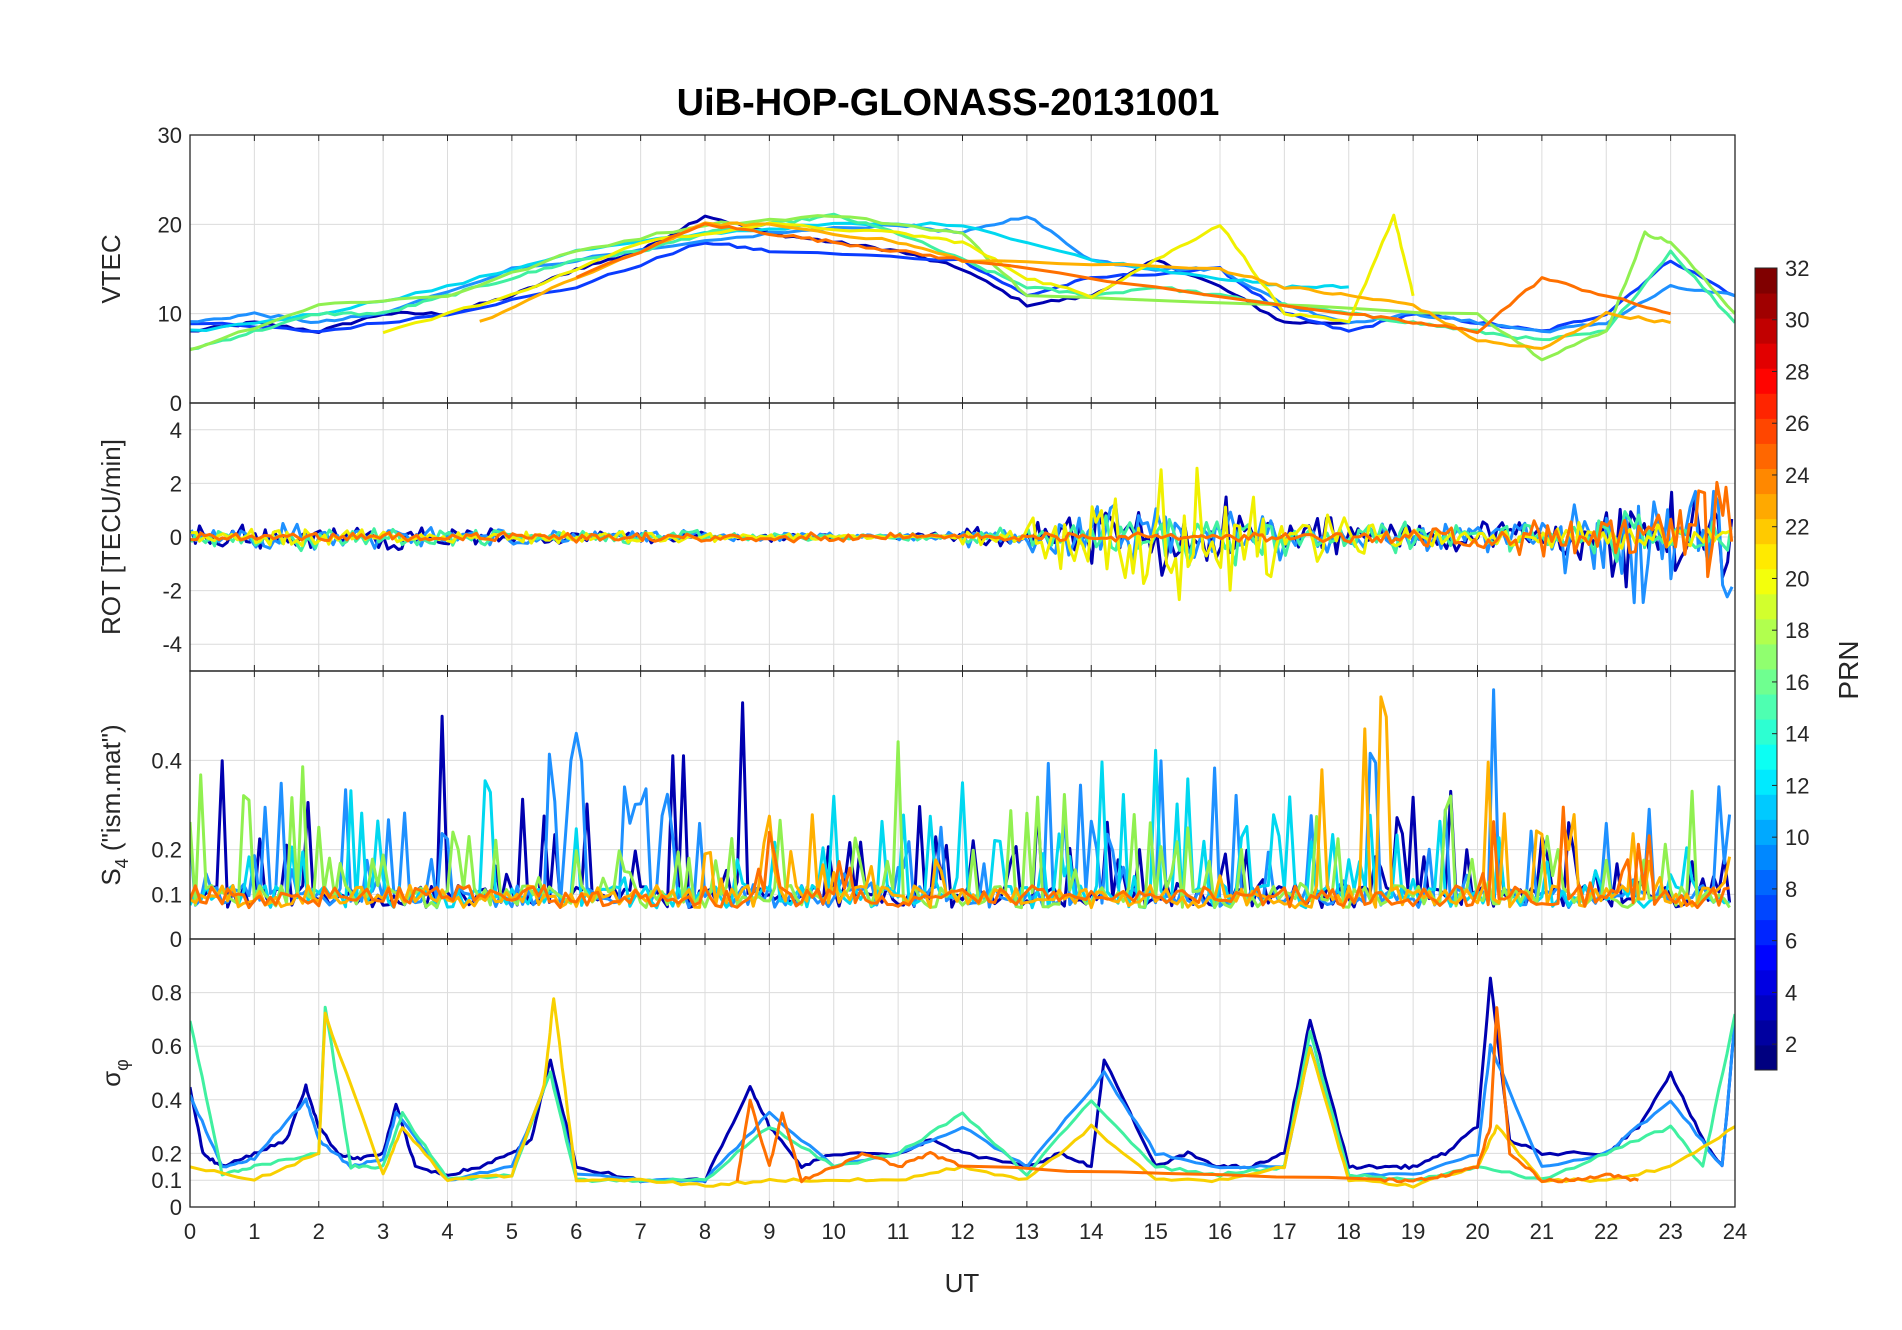  What do you see at coordinates (190, 1231) in the screenshot?
I see `x-tick-label: 0` at bounding box center [190, 1231].